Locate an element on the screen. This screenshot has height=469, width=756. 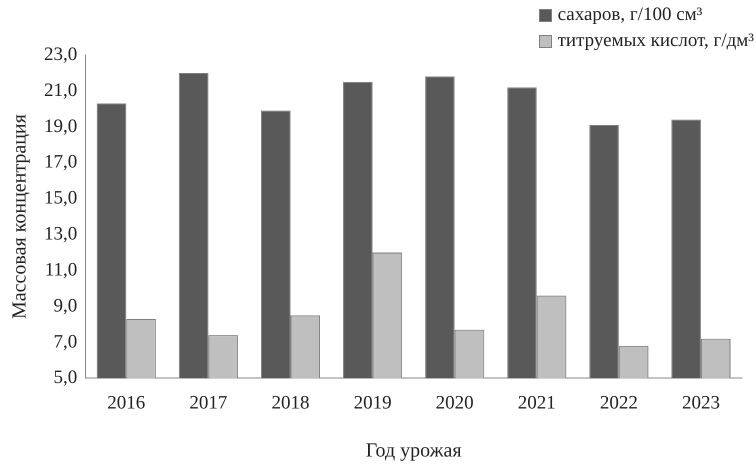
y-tick-label: 19,0 is located at coordinates (61, 126).